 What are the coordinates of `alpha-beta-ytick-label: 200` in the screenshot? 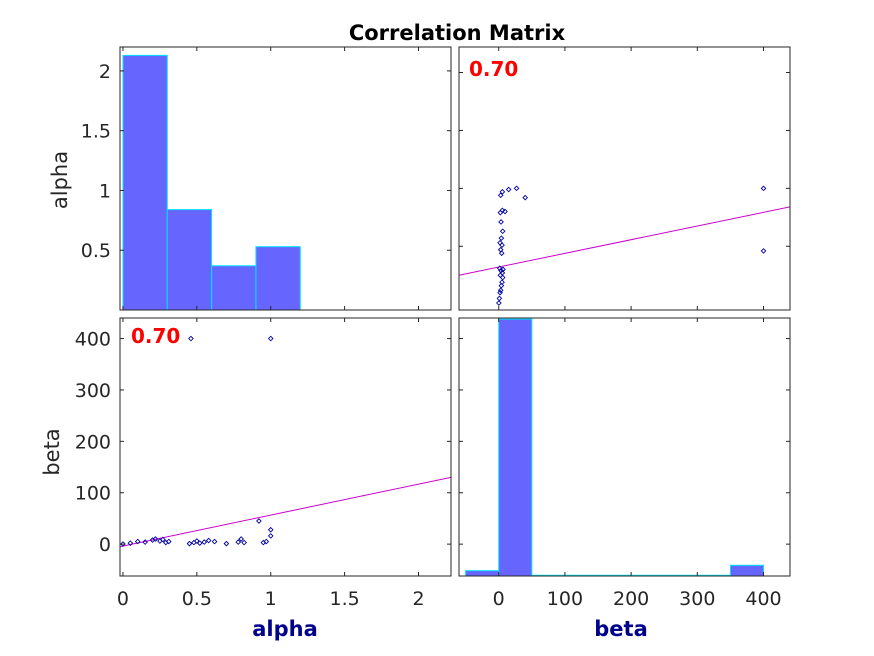 It's located at (93, 442).